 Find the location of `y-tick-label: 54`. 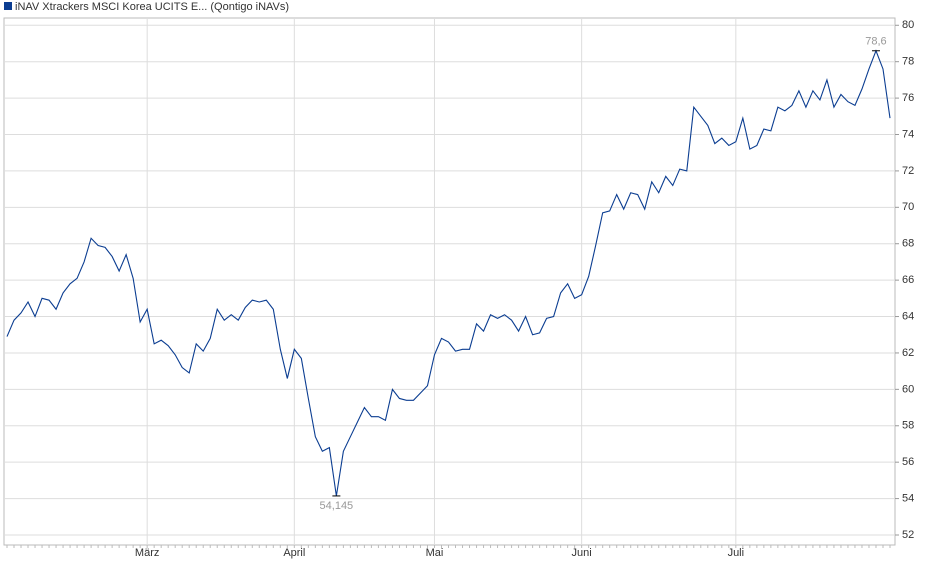

y-tick-label: 54 is located at coordinates (908, 498).